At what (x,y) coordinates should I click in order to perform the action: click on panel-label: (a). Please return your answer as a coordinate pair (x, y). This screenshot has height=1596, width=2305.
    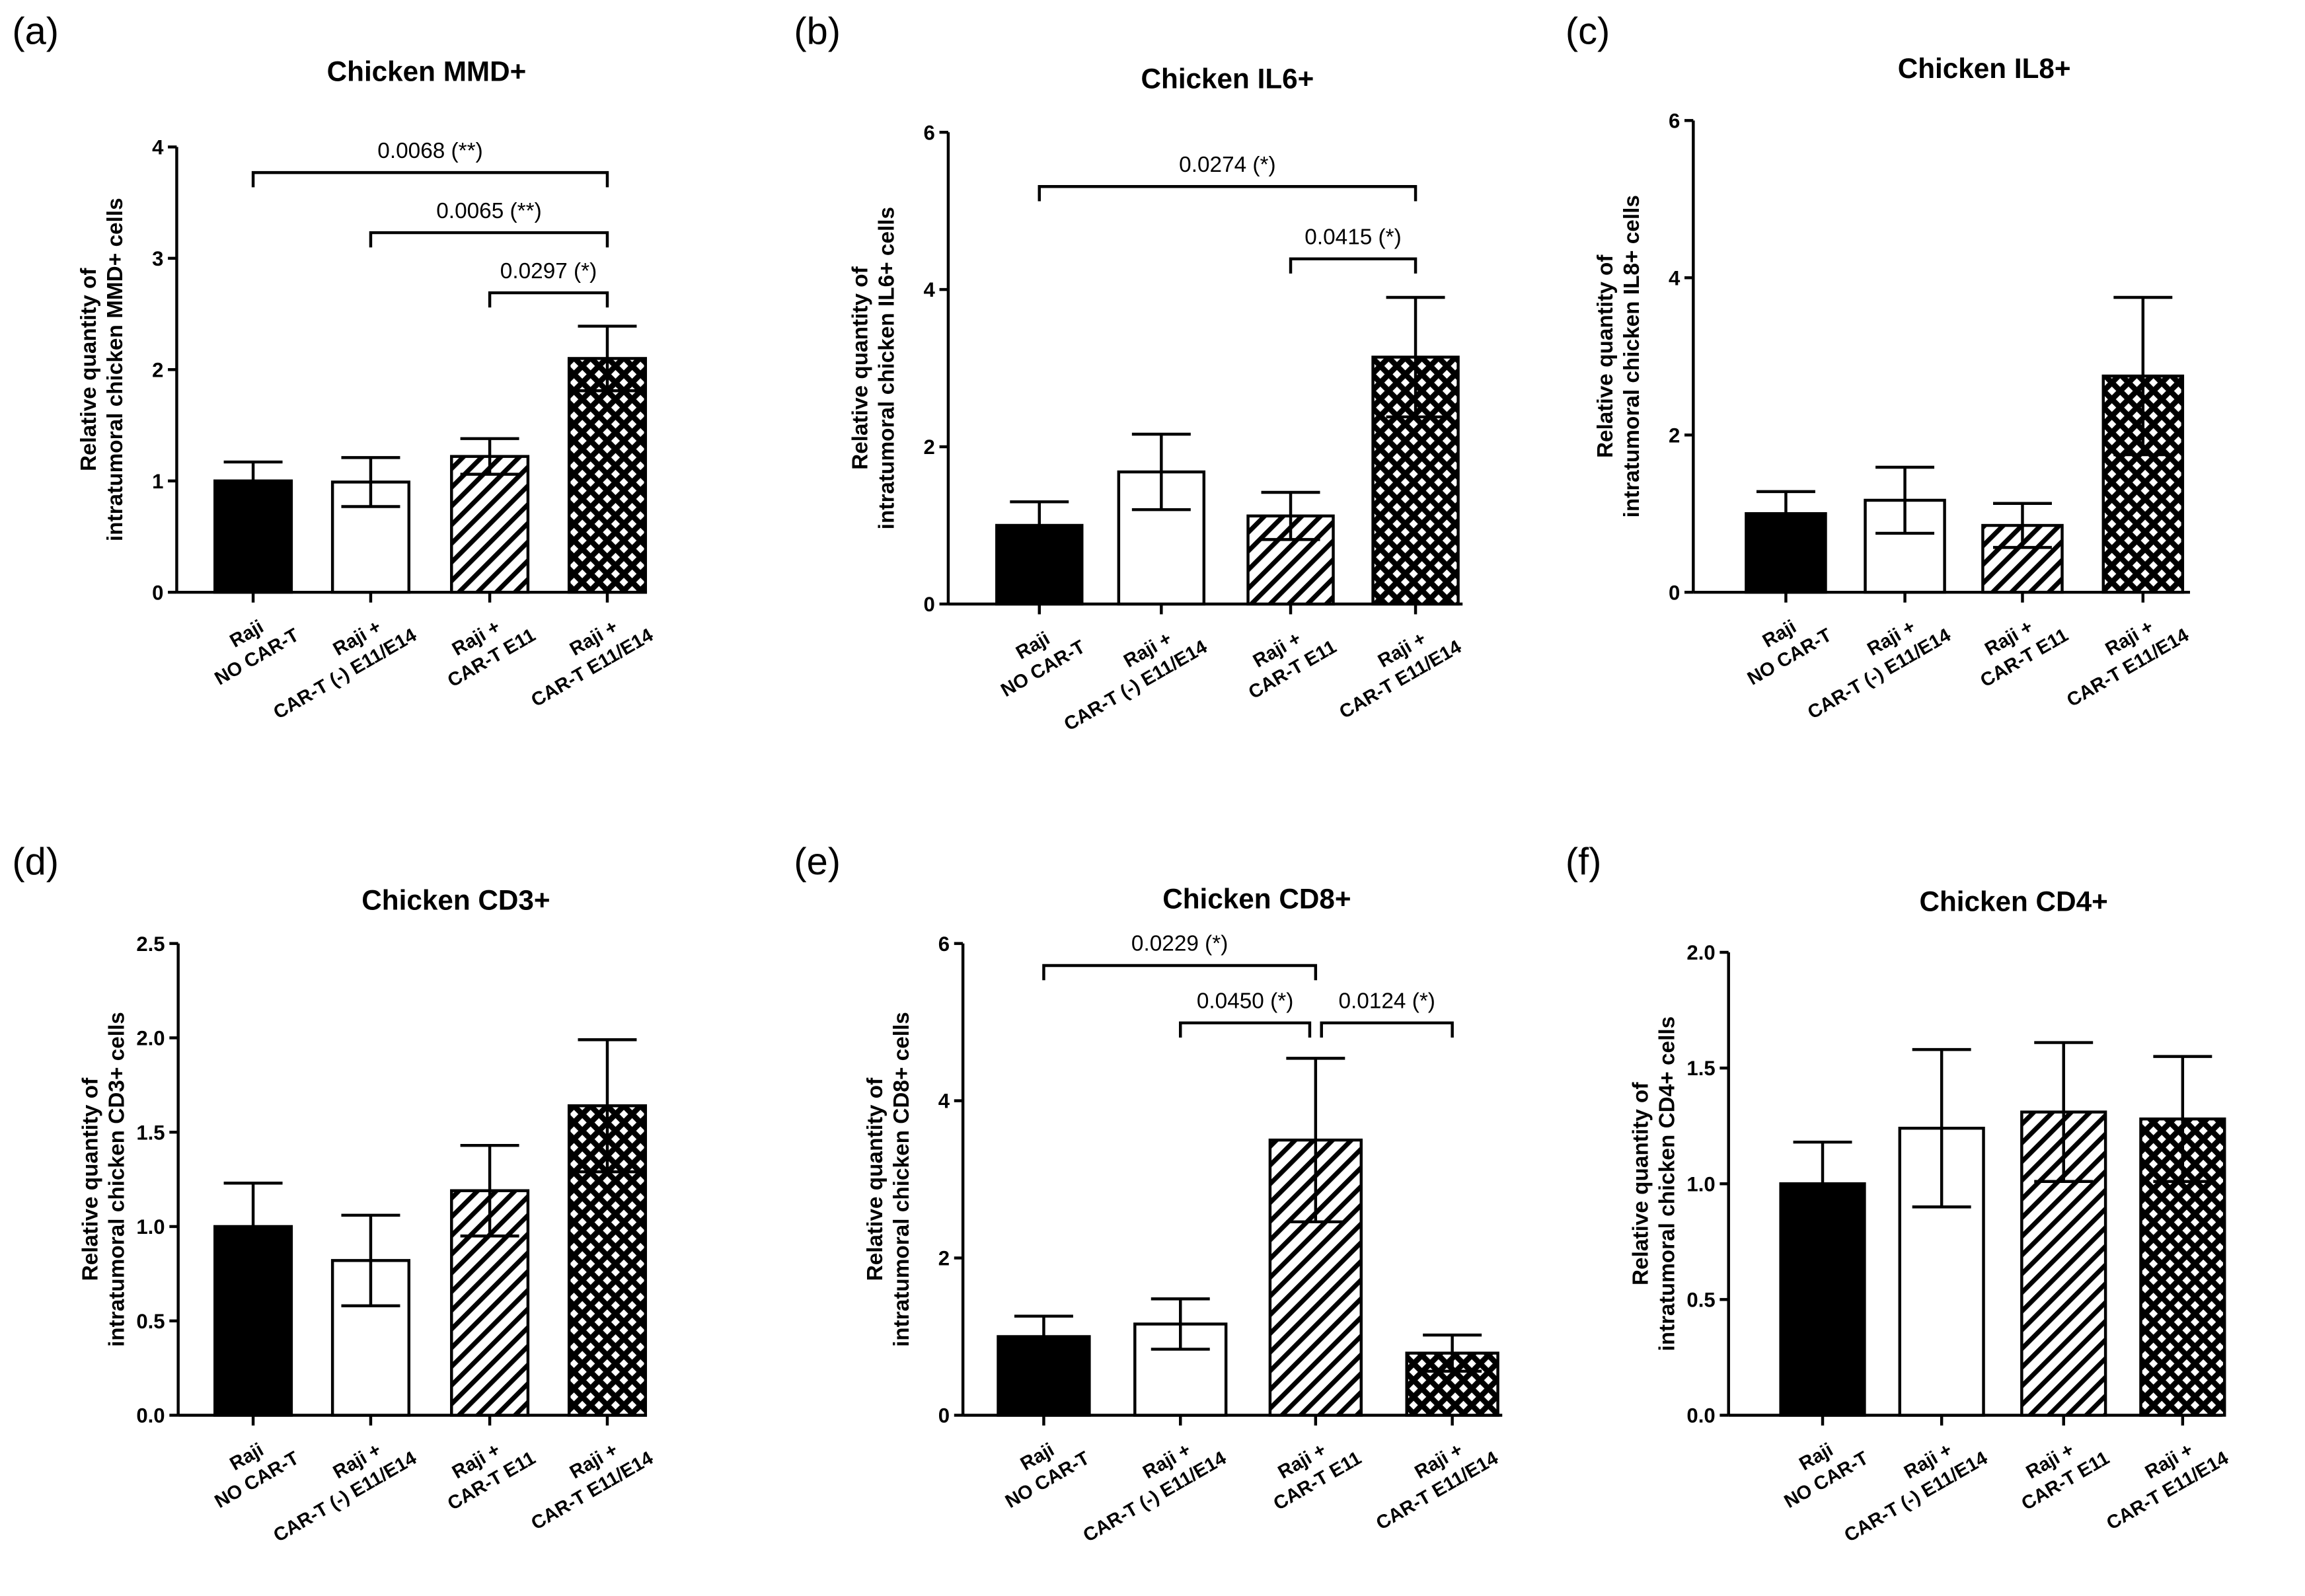
    Looking at the image, I should click on (35, 32).